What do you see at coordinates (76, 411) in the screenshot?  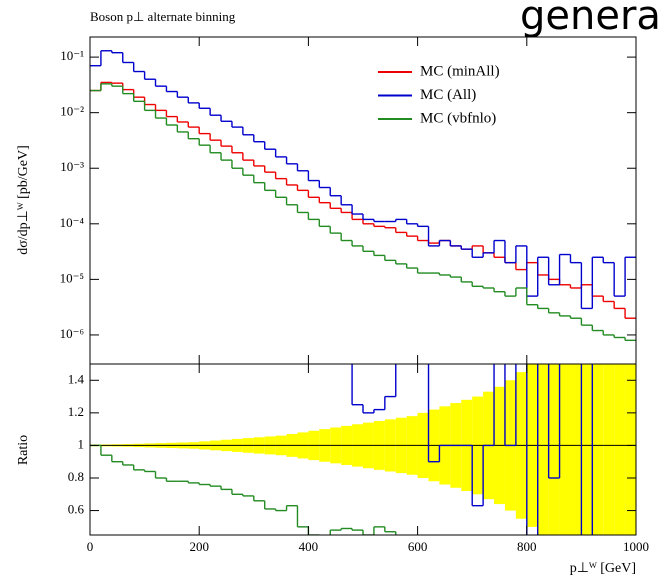 I see `y-tick-label: 1.2` at bounding box center [76, 411].